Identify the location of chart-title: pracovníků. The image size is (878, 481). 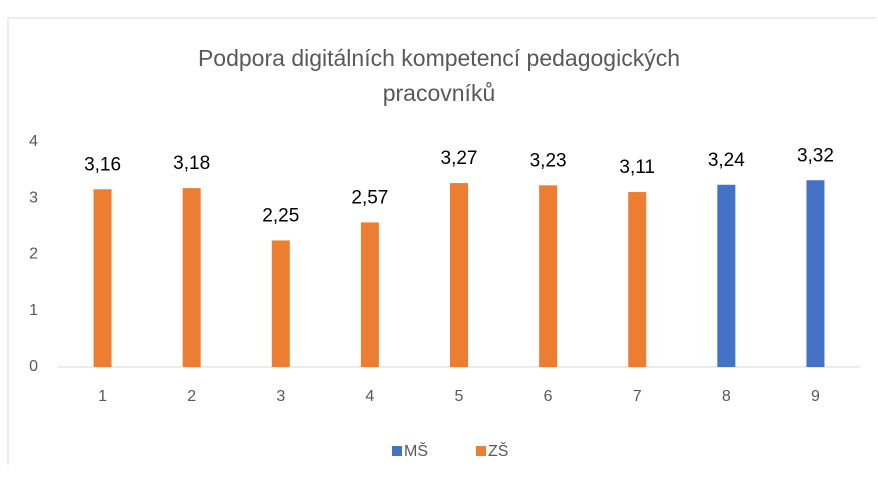
(439, 93).